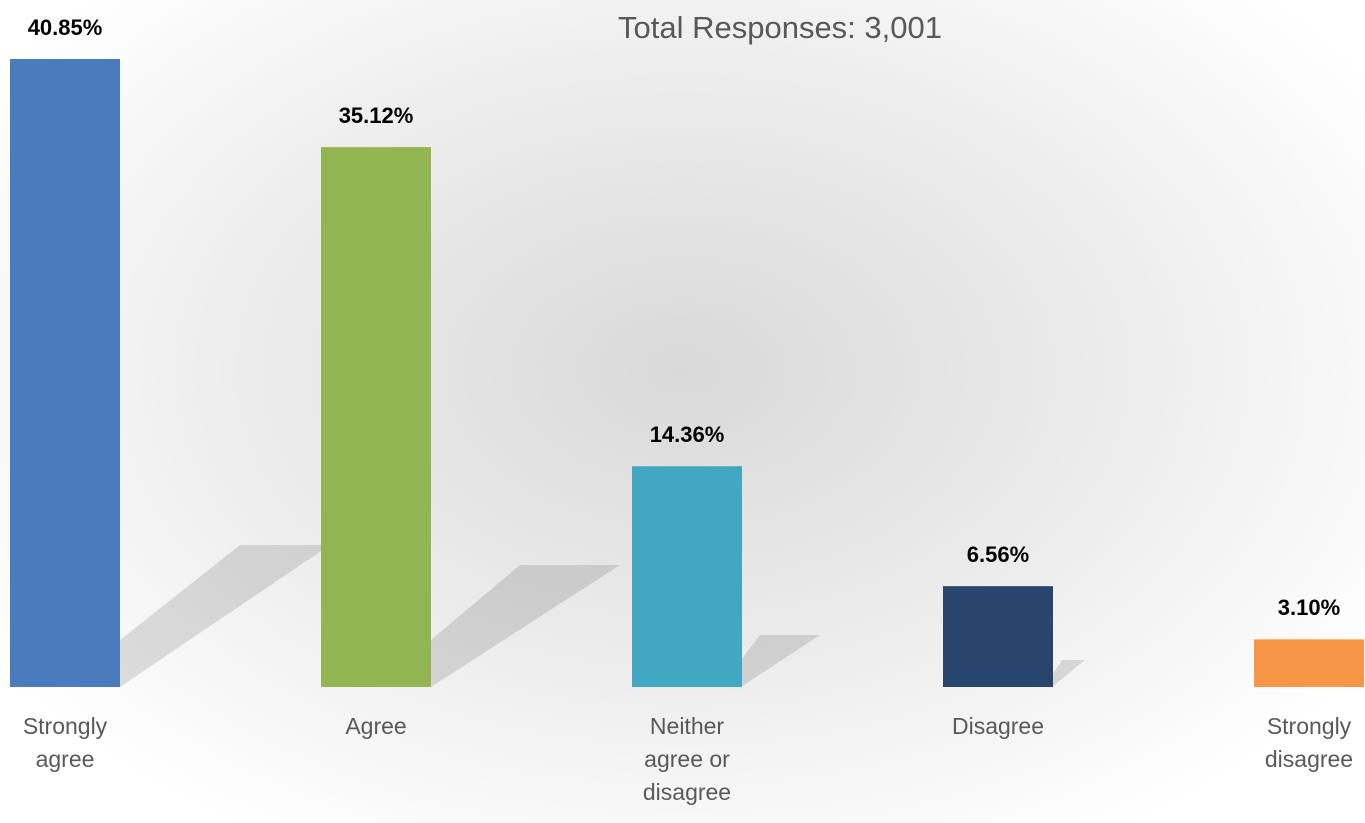  I want to click on chart-title: Total Responses: 3,001, so click(780, 27).